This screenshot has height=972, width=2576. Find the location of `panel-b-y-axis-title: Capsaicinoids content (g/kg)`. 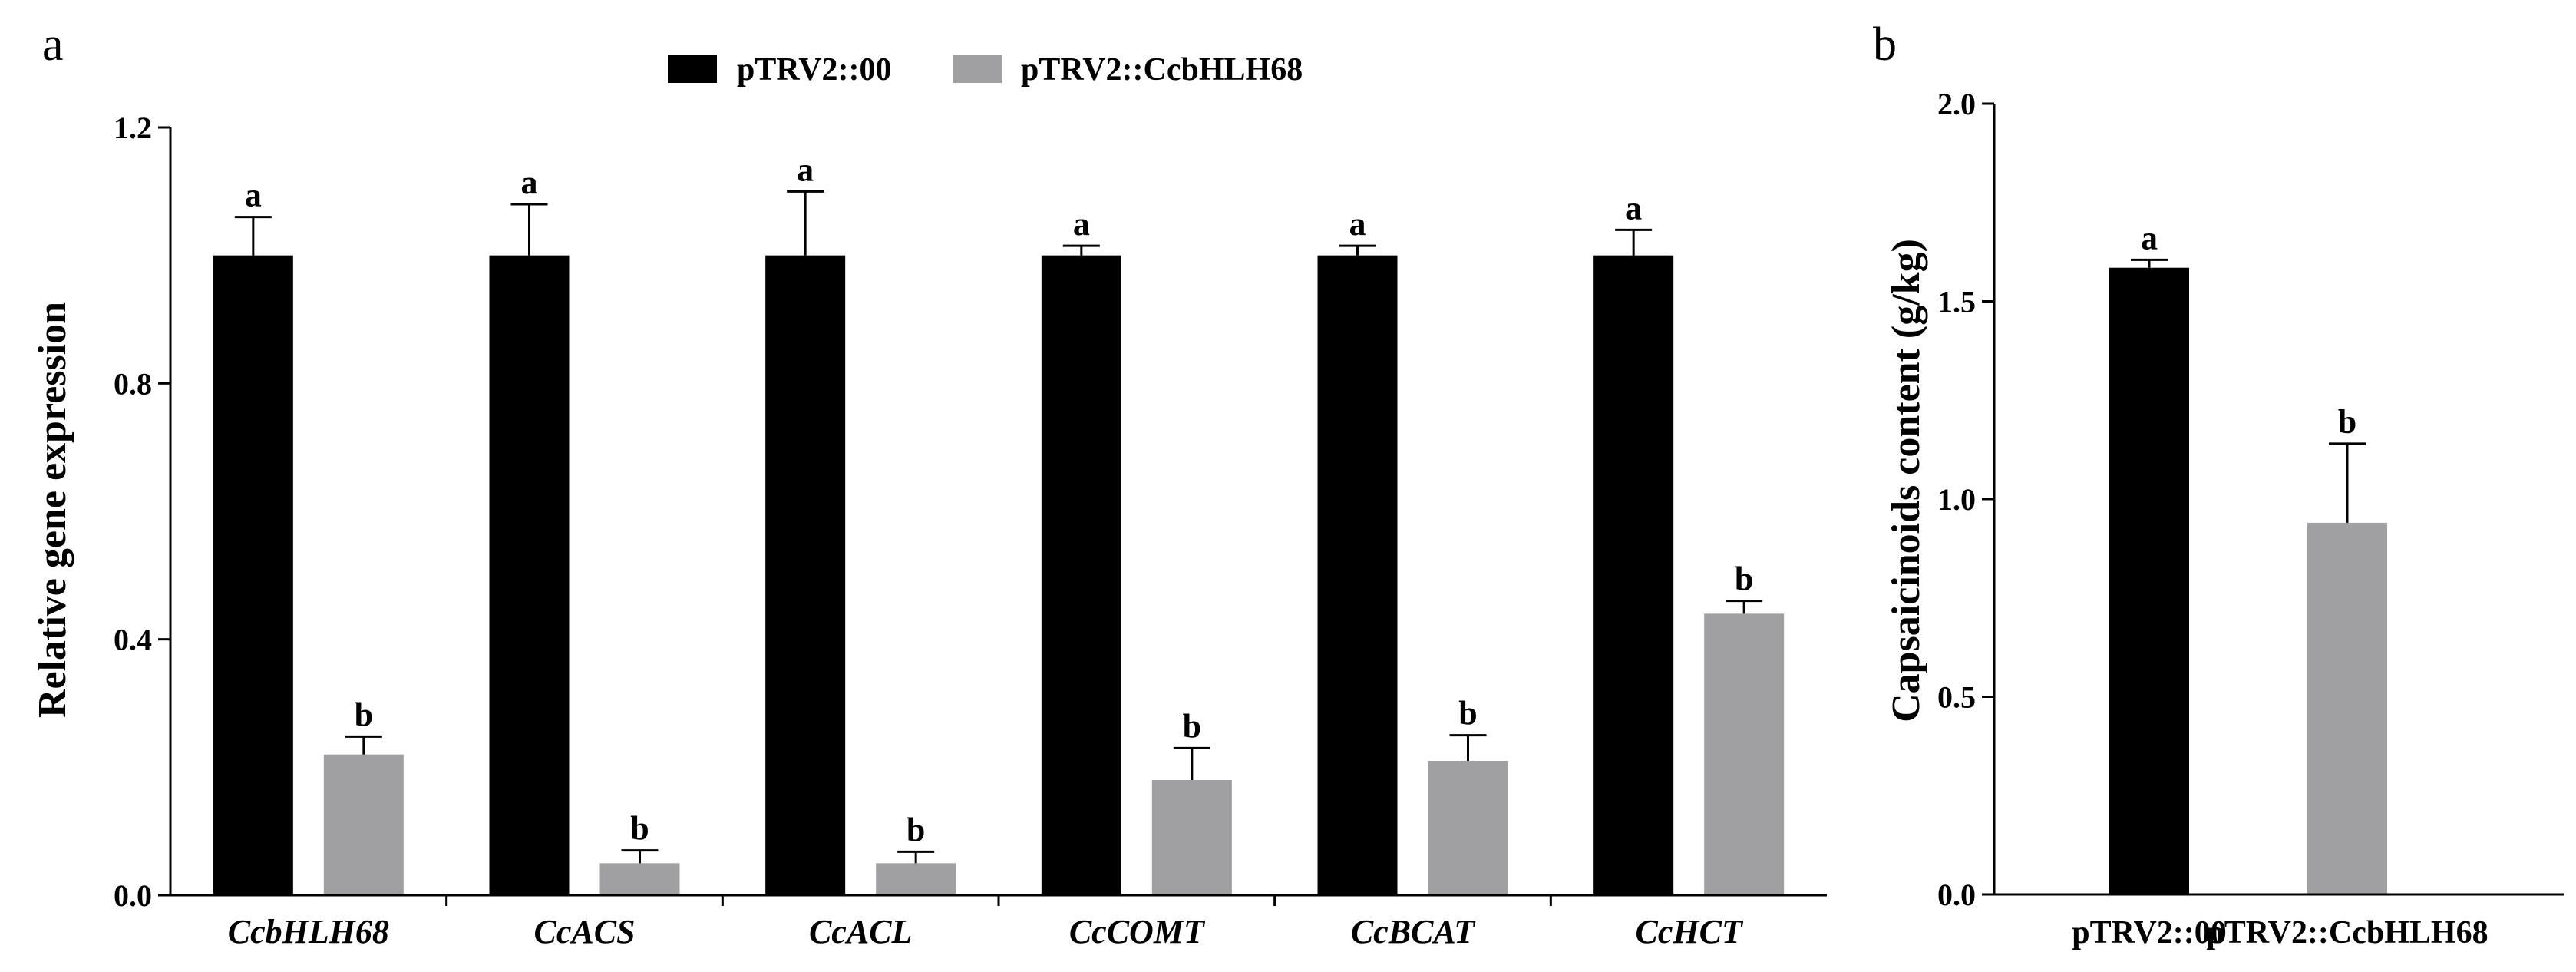

panel-b-y-axis-title: Capsaicinoids content (g/kg) is located at coordinates (1906, 480).